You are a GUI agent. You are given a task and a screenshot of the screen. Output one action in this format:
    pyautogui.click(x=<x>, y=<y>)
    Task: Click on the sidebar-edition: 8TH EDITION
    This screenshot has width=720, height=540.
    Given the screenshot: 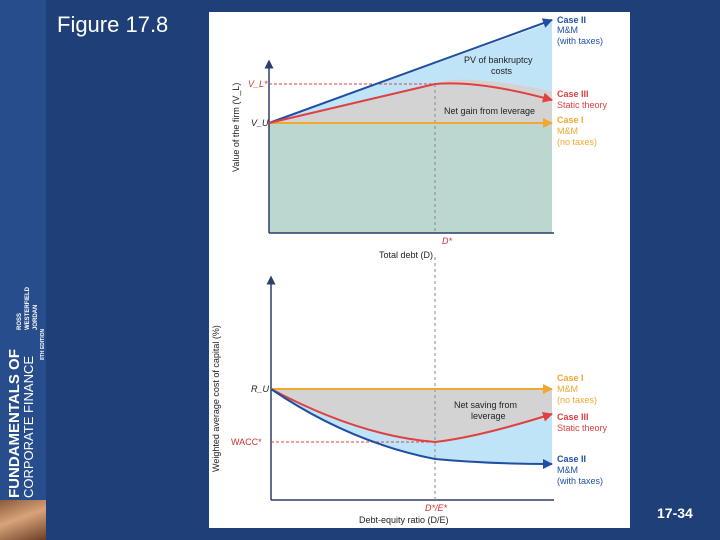 What is the action you would take?
    pyautogui.click(x=43, y=344)
    